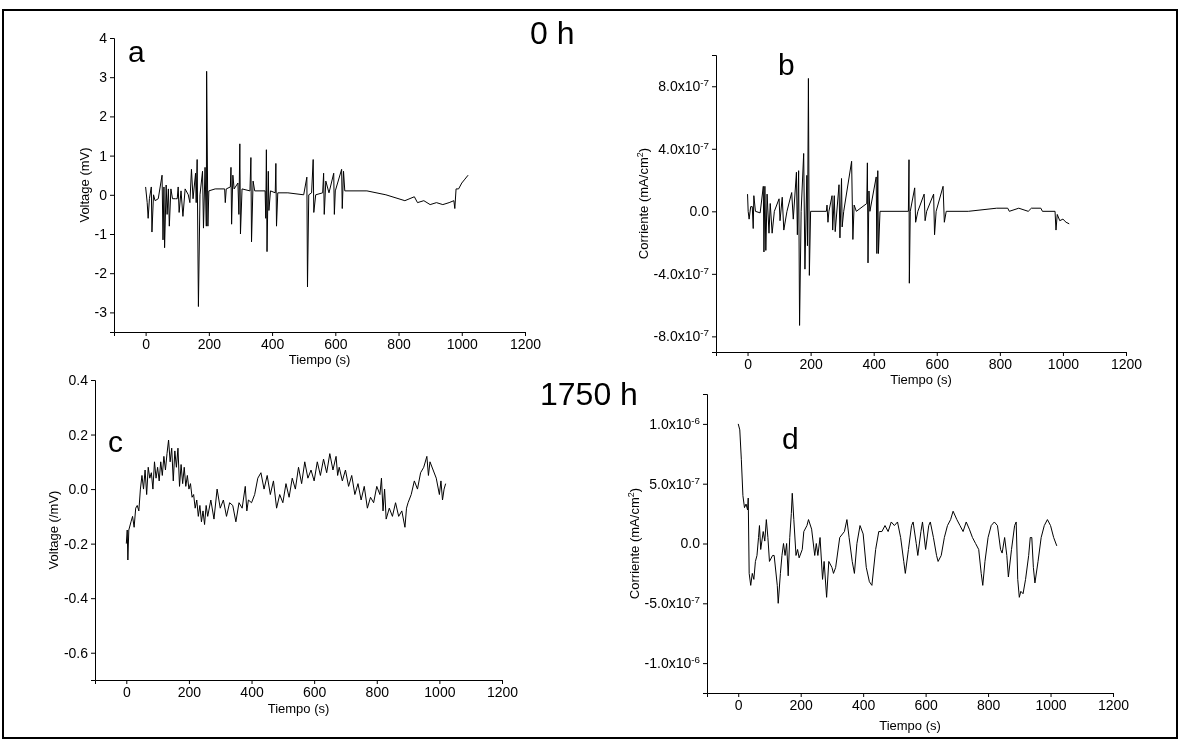  I want to click on text: 0 h, so click(552, 33).